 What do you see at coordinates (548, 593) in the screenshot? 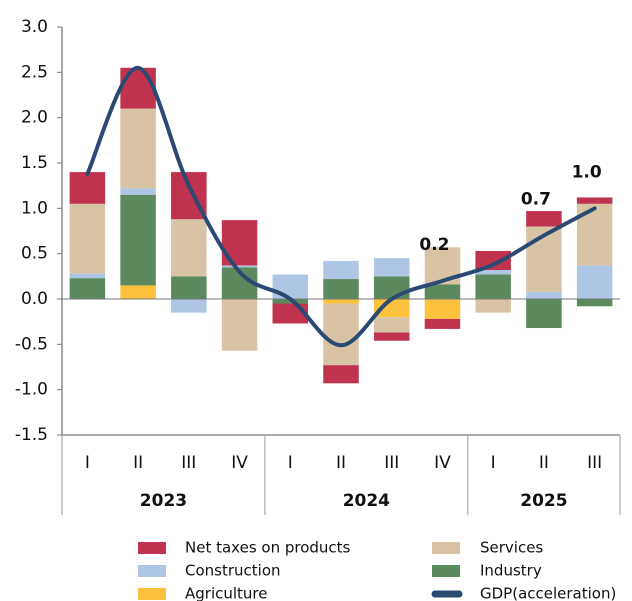
I see `legend-label: GDP(acceleration)` at bounding box center [548, 593].